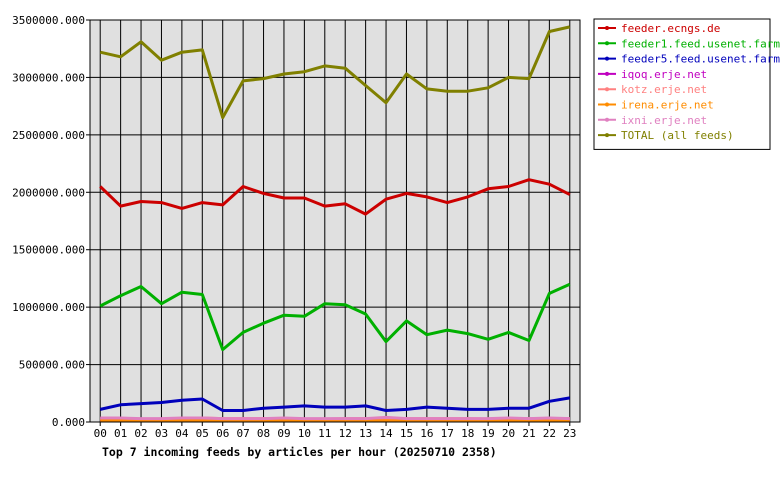 Image resolution: width=780 pixels, height=480 pixels. I want to click on x-tick-label: 07, so click(243, 433).